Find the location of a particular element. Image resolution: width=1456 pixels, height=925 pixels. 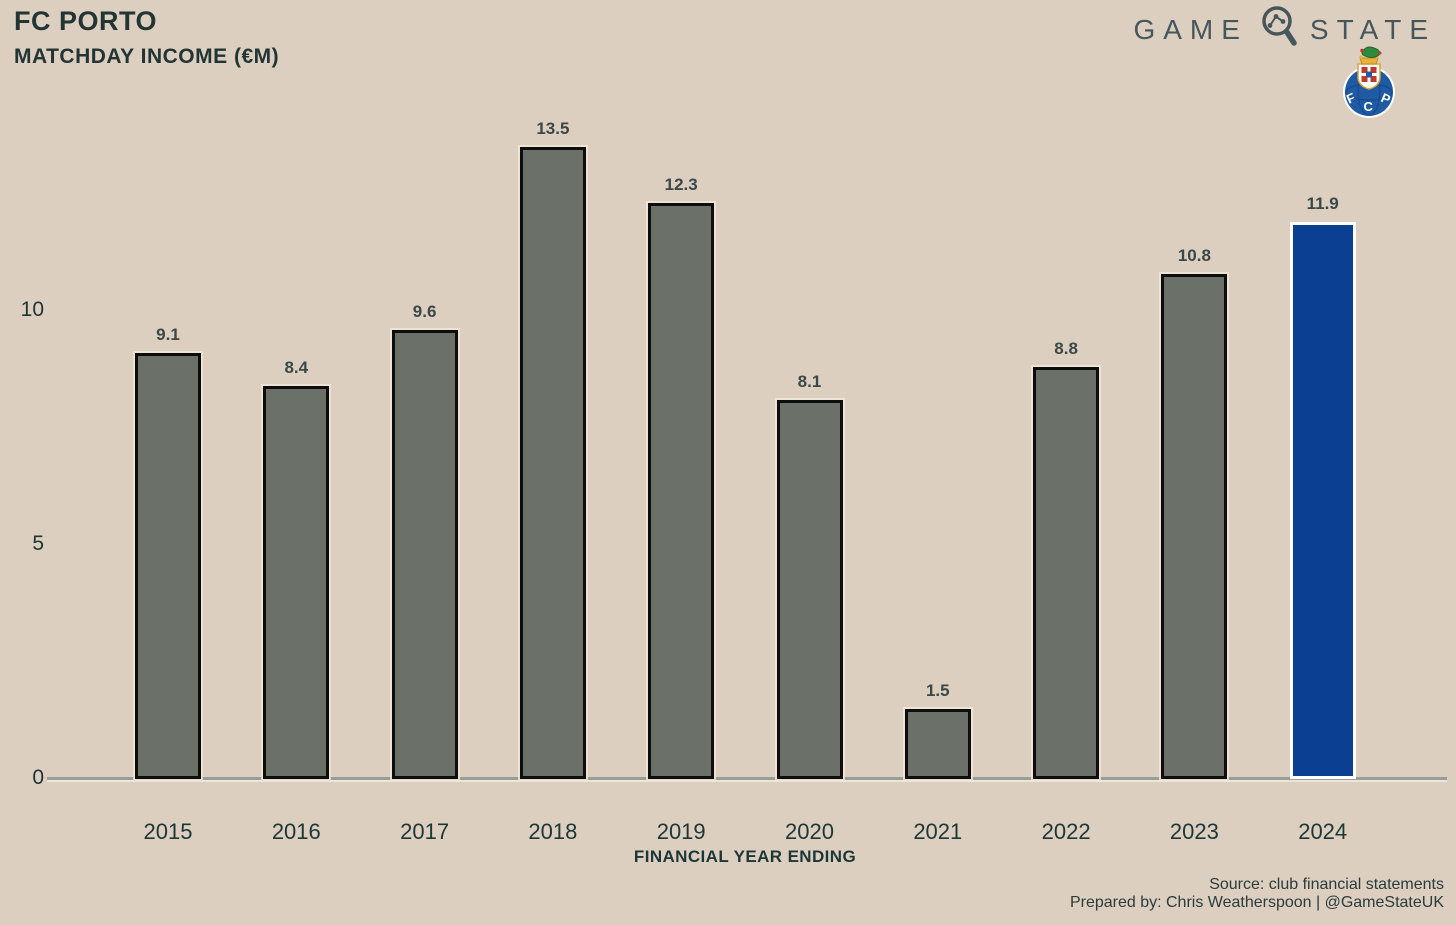

bar-value-label: 9.6 is located at coordinates (424, 311).